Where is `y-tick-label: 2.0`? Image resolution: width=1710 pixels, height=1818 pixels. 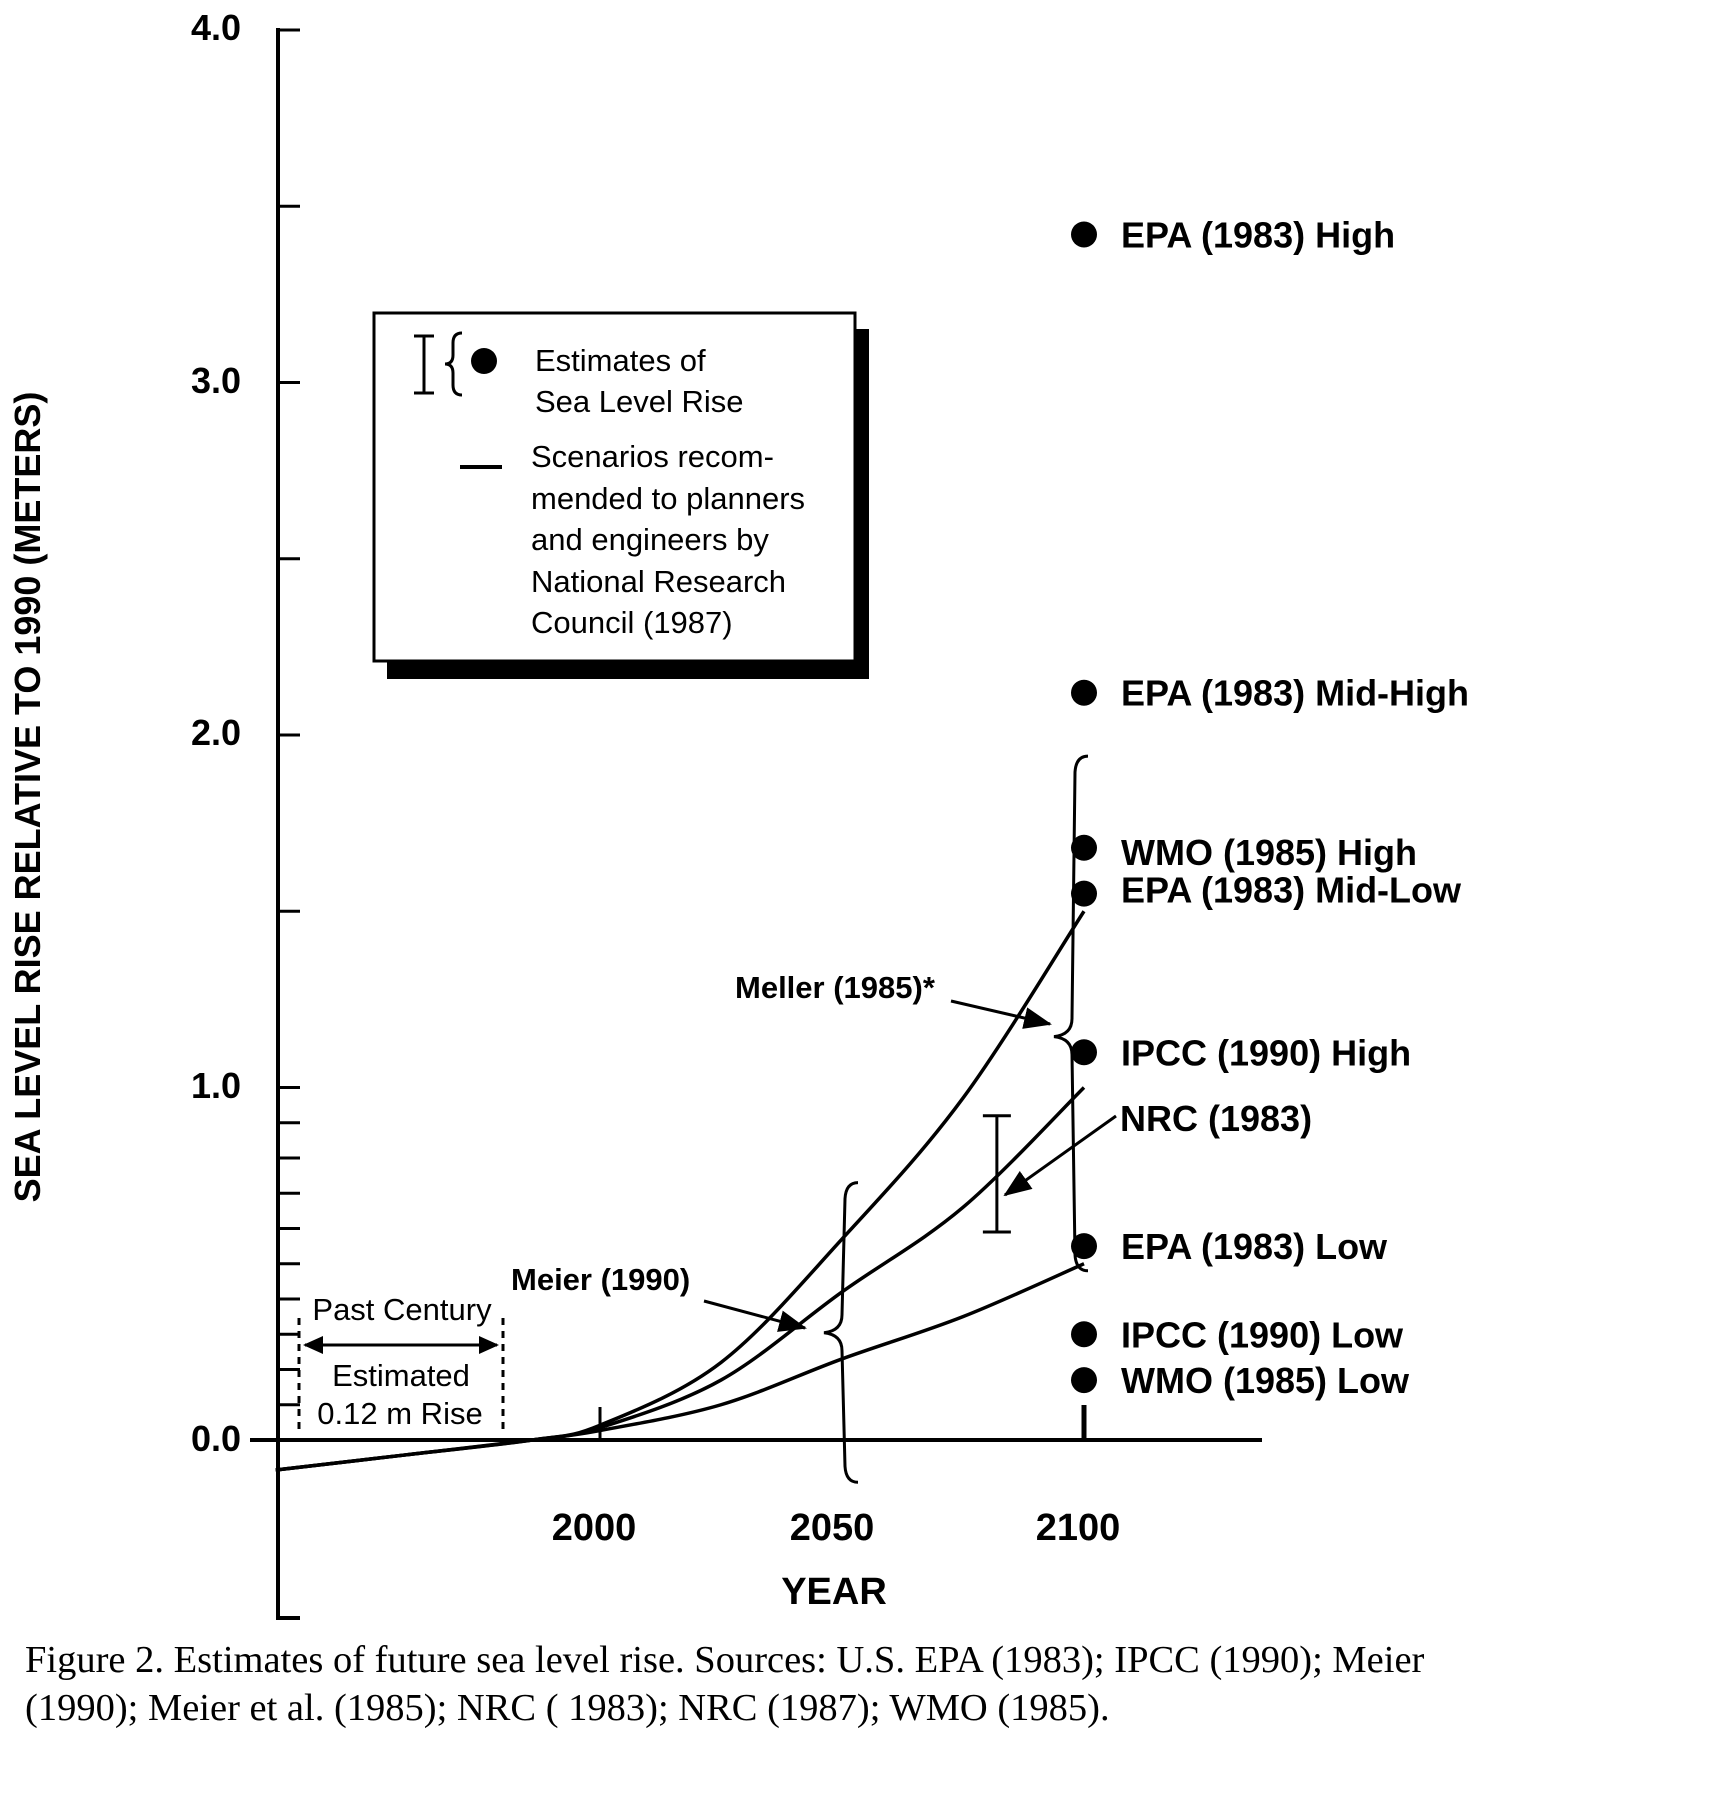
y-tick-label: 2.0 is located at coordinates (216, 732).